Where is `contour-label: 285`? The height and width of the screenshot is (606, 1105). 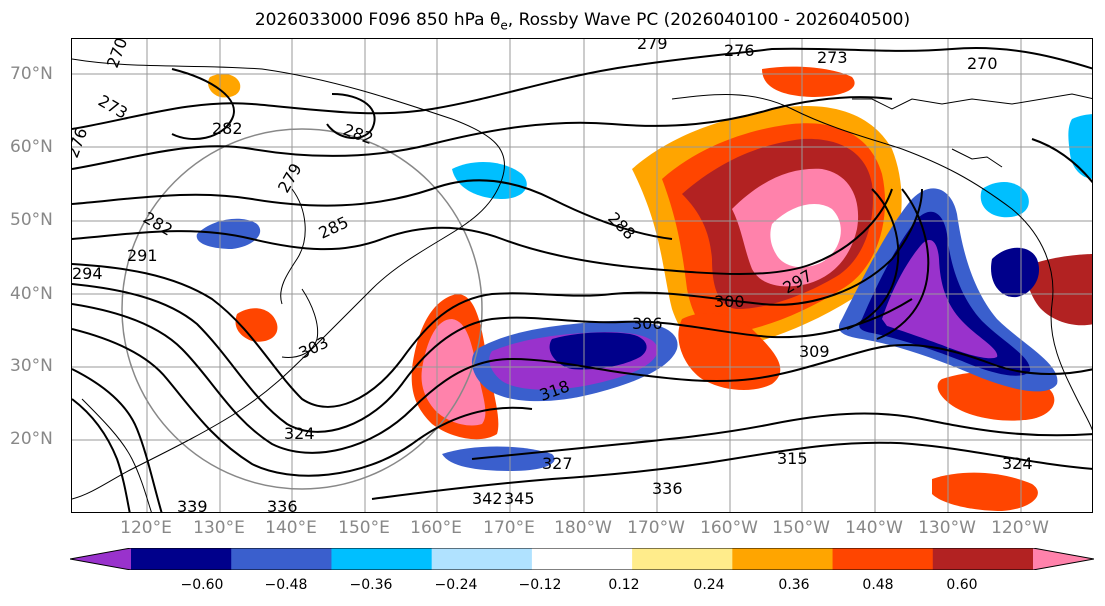 contour-label: 285 is located at coordinates (334, 227).